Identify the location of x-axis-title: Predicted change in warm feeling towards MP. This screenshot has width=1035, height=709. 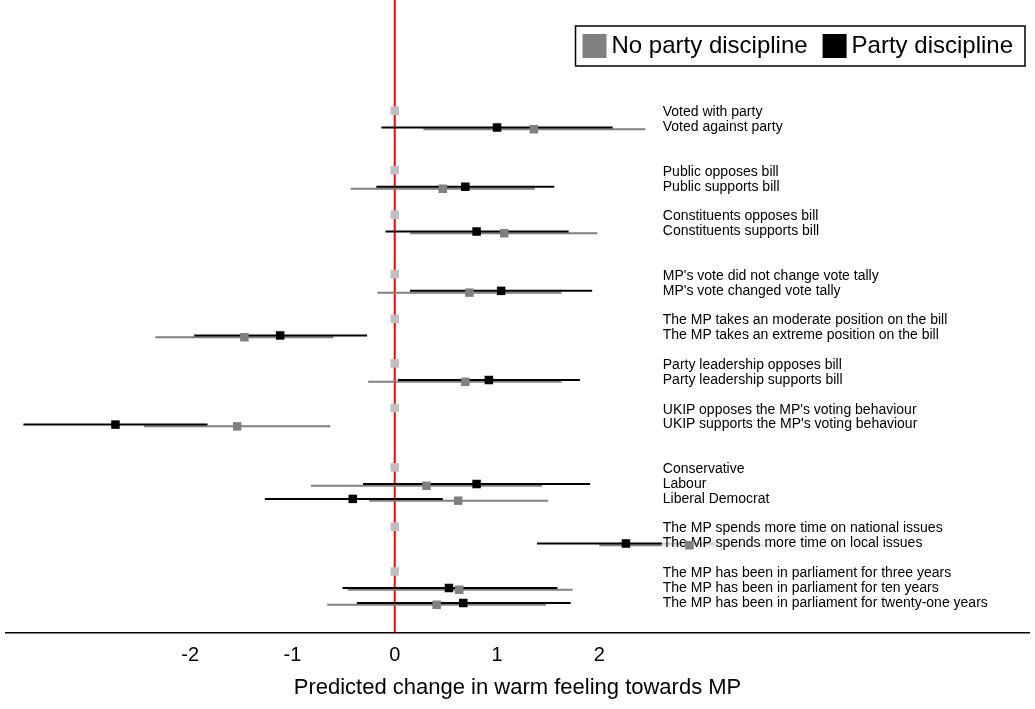
(517, 686).